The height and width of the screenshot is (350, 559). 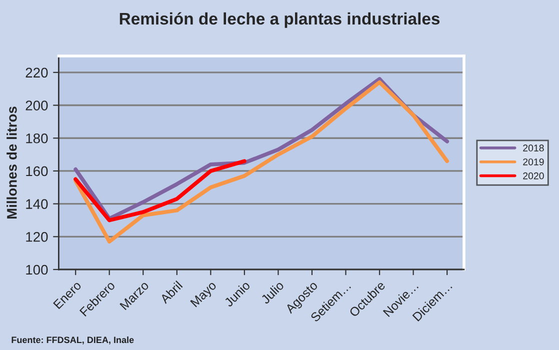 I want to click on y-tick-label: 120, so click(x=37, y=237).